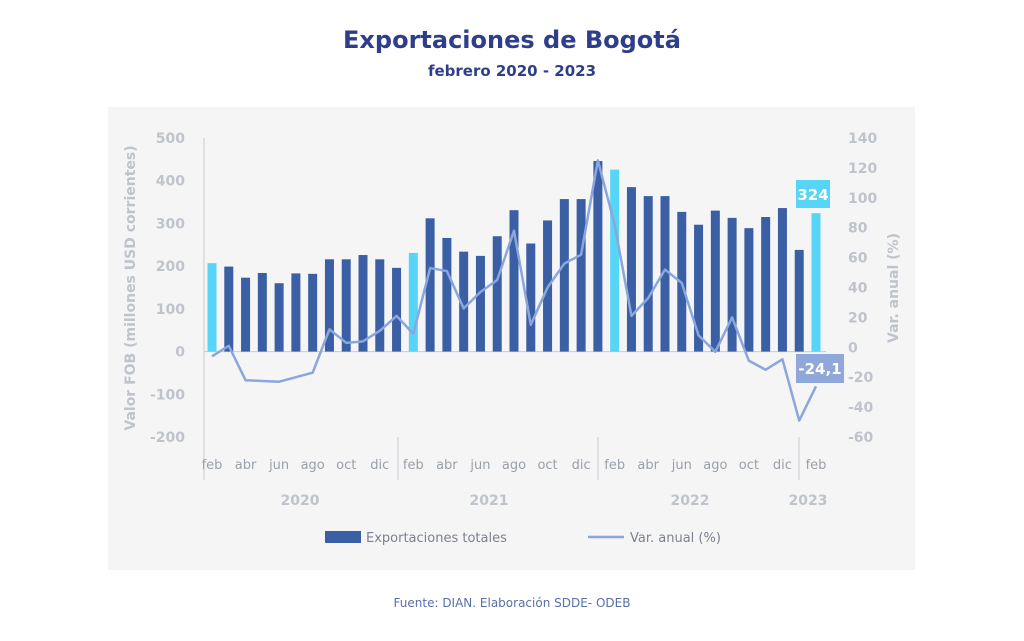  I want to click on y-tick-label: 400, so click(170, 182).